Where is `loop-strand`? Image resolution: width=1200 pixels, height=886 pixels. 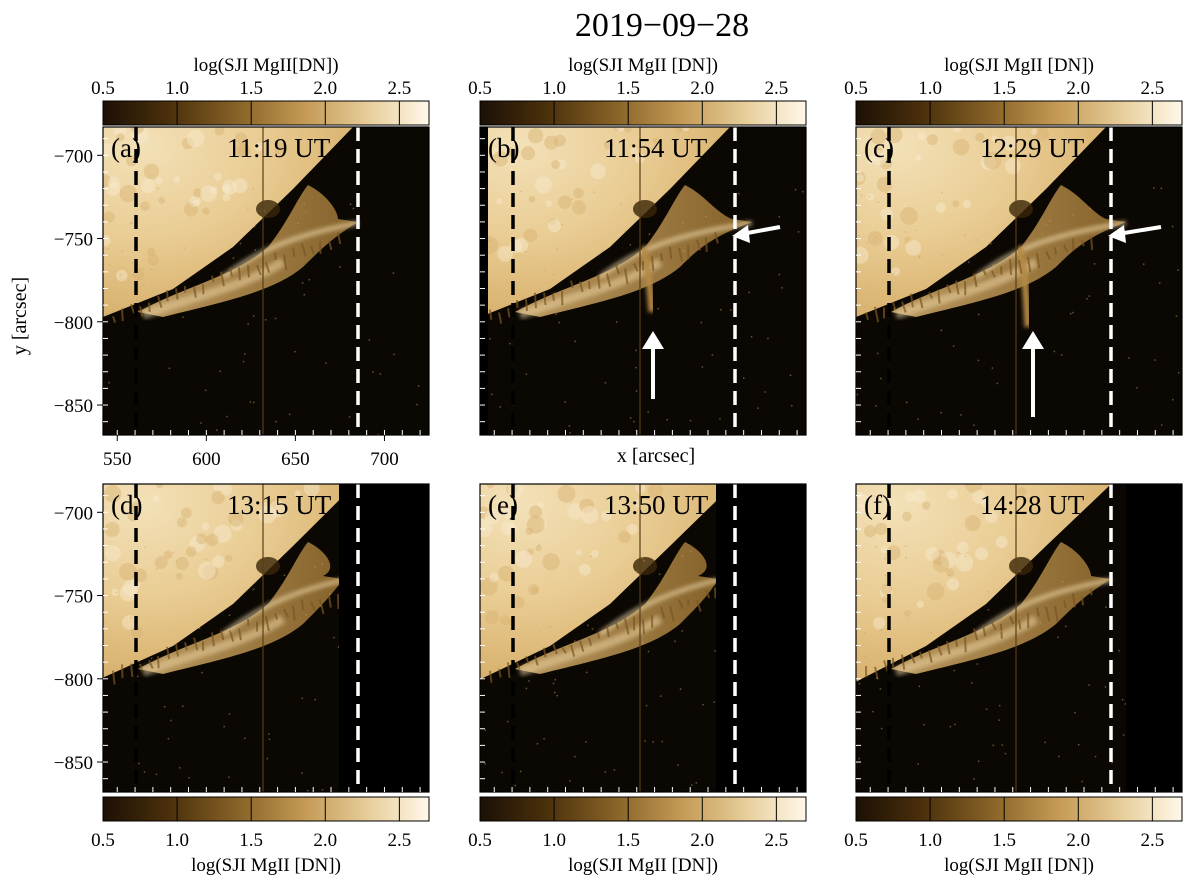 loop-strand is located at coordinates (282, 607).